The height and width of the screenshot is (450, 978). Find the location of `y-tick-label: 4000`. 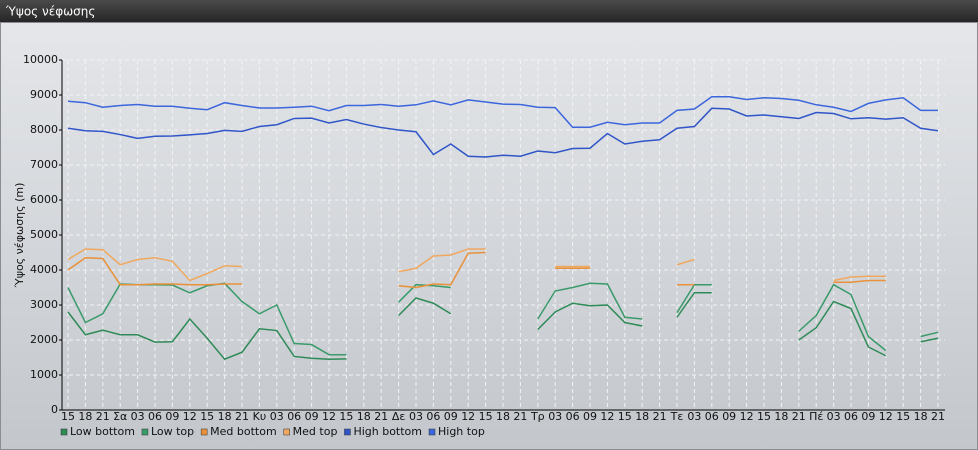

y-tick-label: 4000 is located at coordinates (44, 269).